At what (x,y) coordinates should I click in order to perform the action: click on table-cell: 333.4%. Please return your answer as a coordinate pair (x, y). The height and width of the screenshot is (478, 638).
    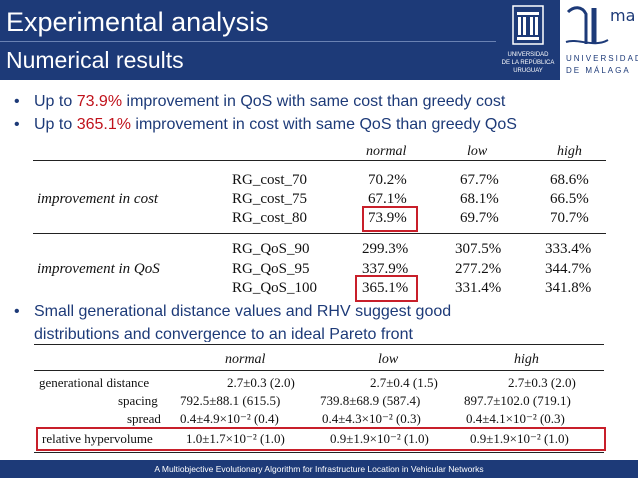
    Looking at the image, I should click on (568, 249).